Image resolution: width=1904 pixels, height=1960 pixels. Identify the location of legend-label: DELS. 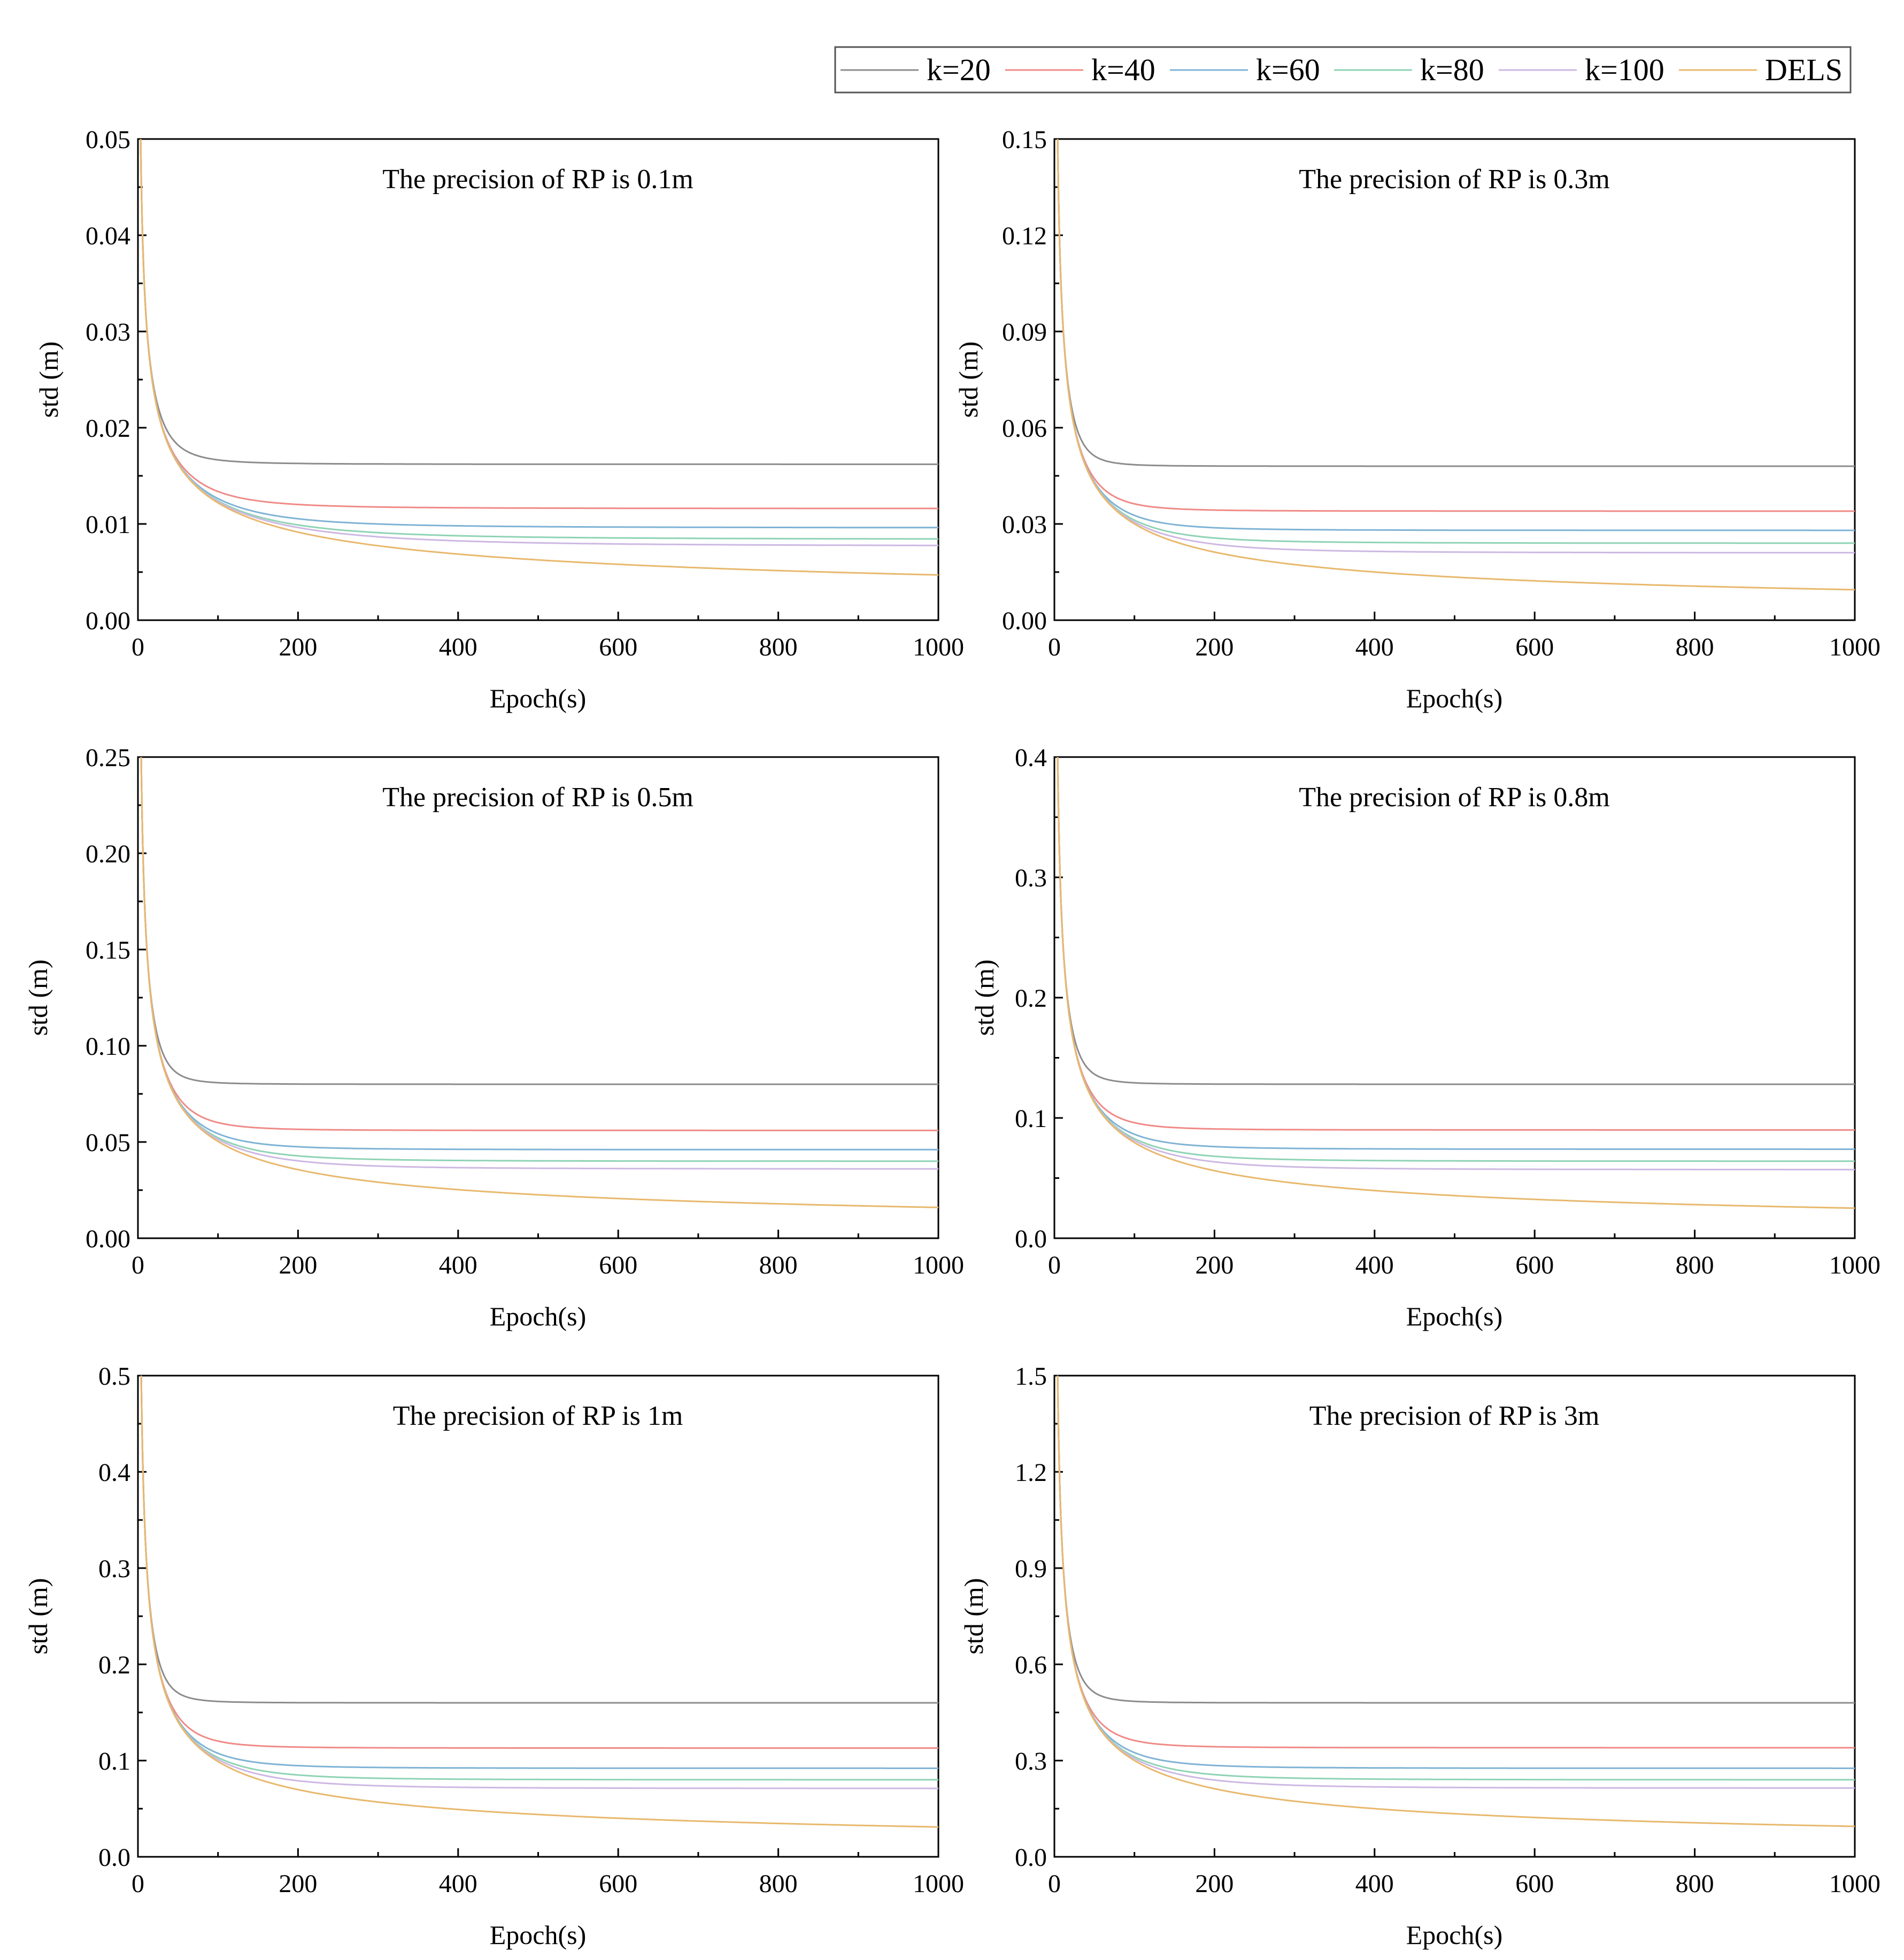
(1804, 69).